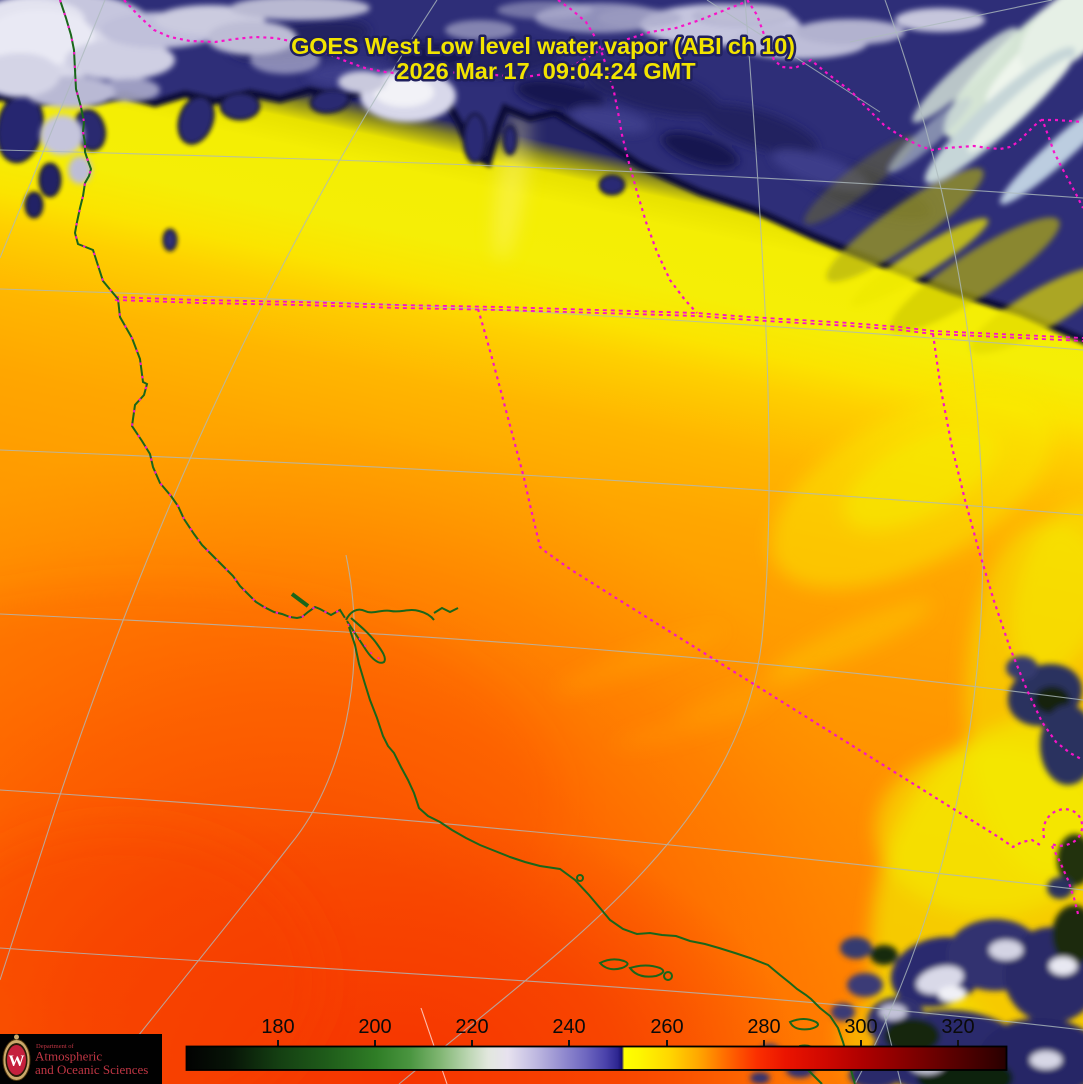  Describe the element at coordinates (55, 1046) in the screenshot. I see `svg-text: Department of` at that location.